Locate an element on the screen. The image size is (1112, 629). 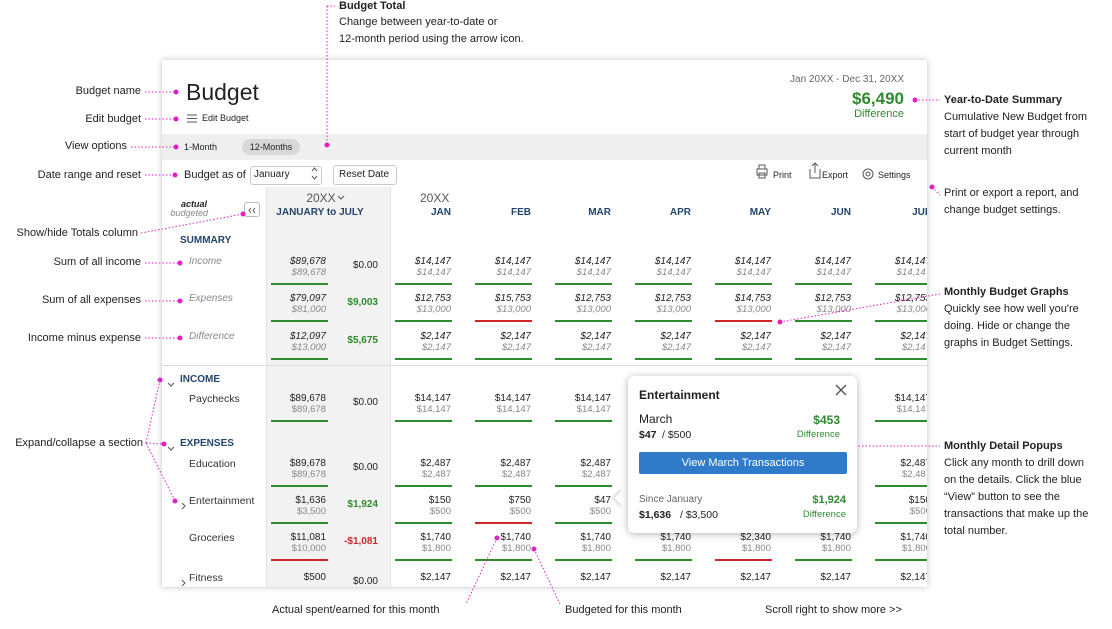
month-header: MAR is located at coordinates (599, 212).